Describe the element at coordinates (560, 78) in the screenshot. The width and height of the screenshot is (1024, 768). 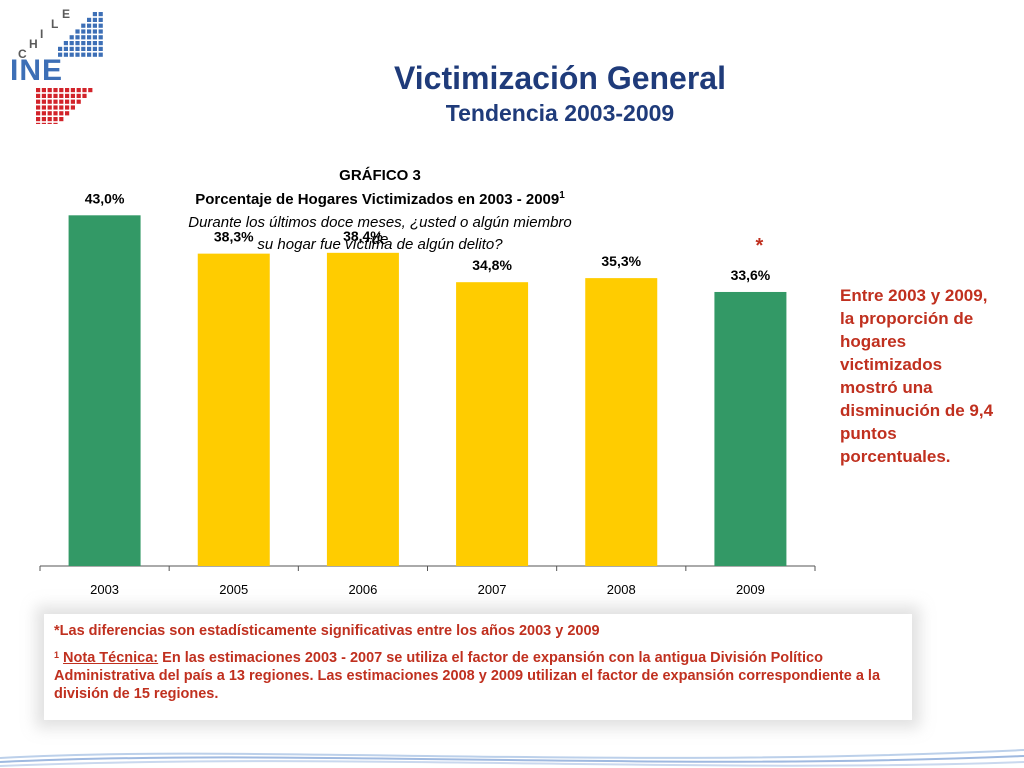
I see `slide-title: Victimización General` at that location.